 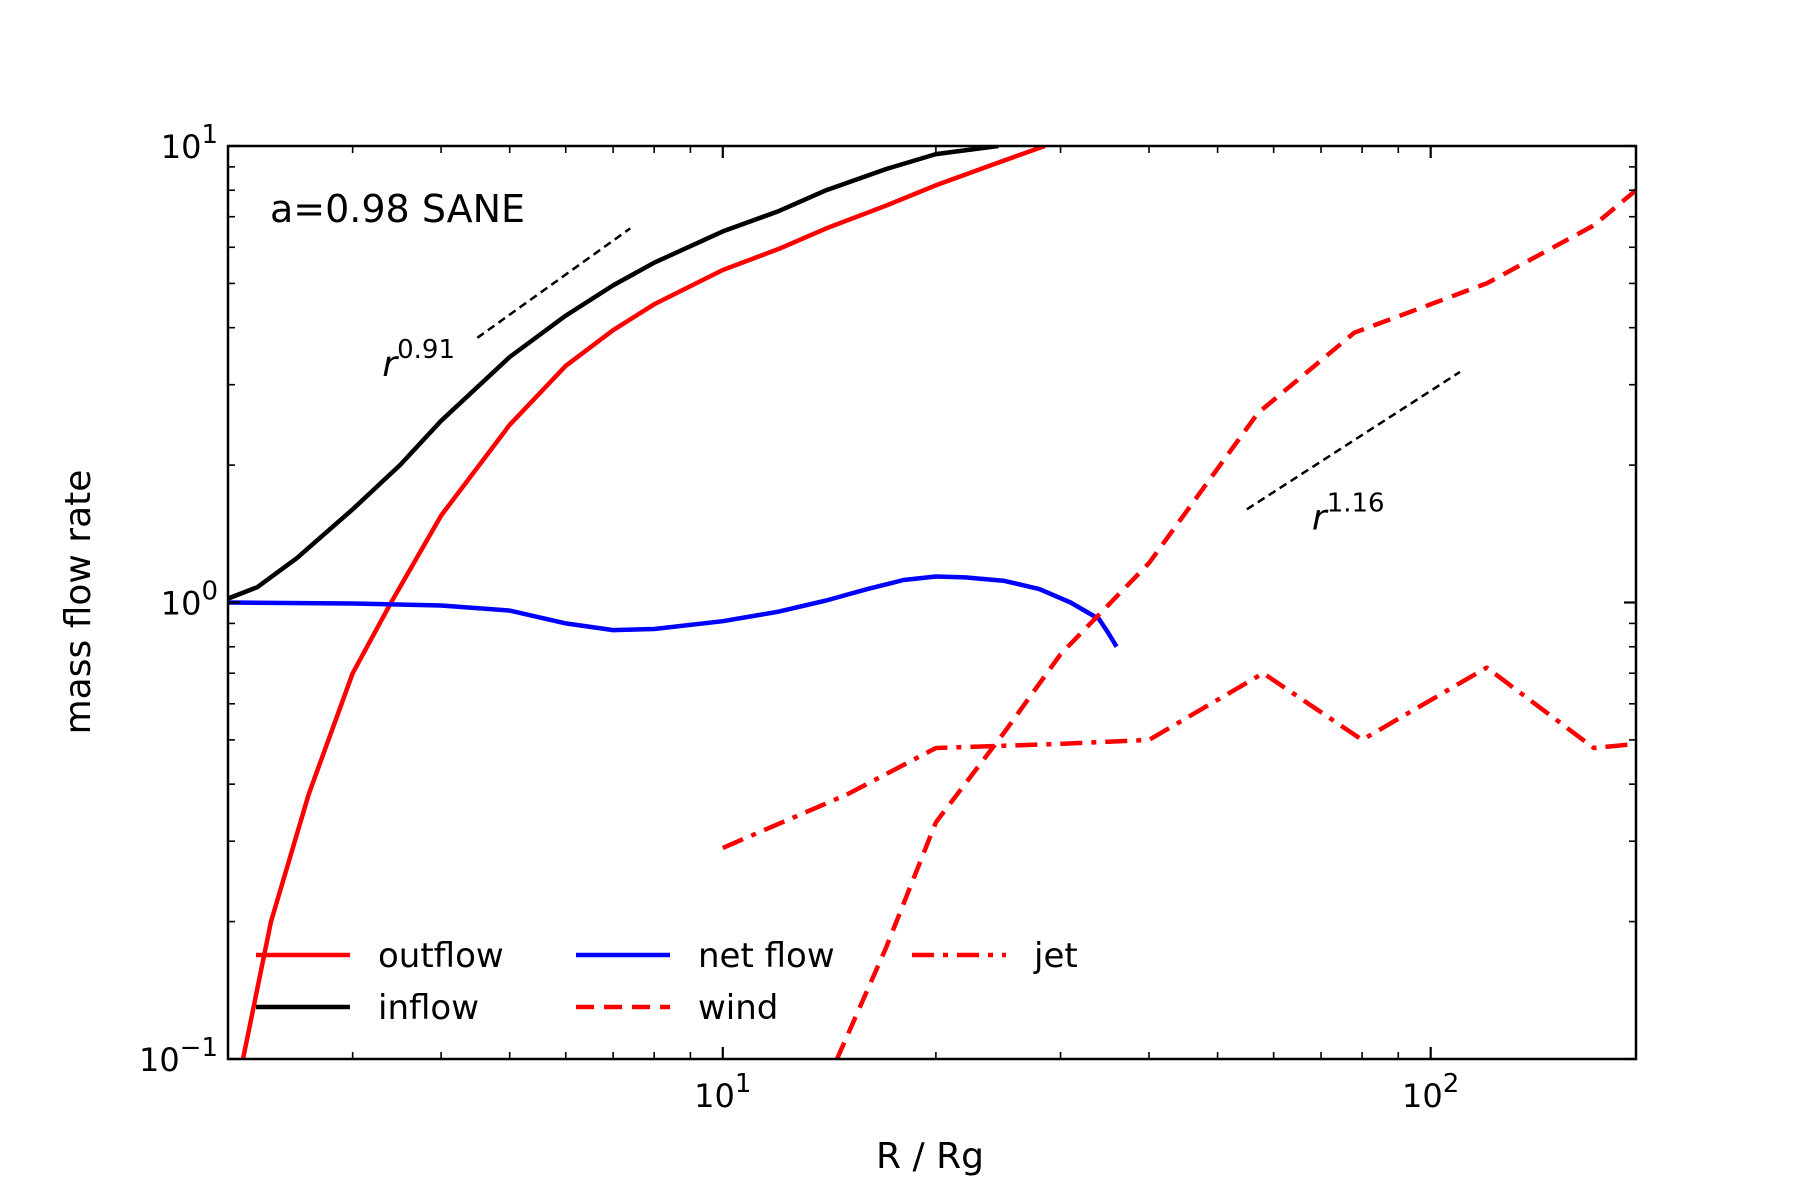 I want to click on reference-line-label-1: r0.91, so click(x=418, y=360).